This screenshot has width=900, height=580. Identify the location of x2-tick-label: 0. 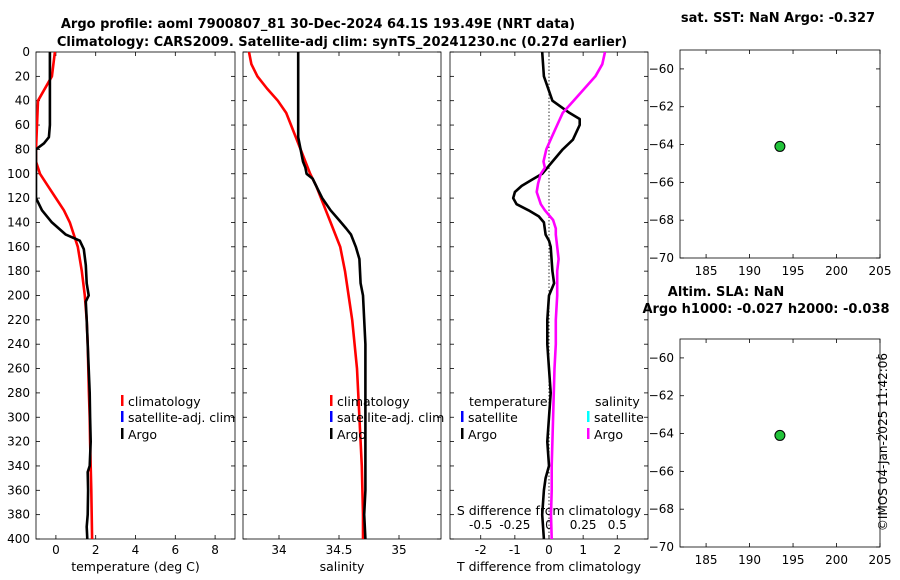
(549, 525).